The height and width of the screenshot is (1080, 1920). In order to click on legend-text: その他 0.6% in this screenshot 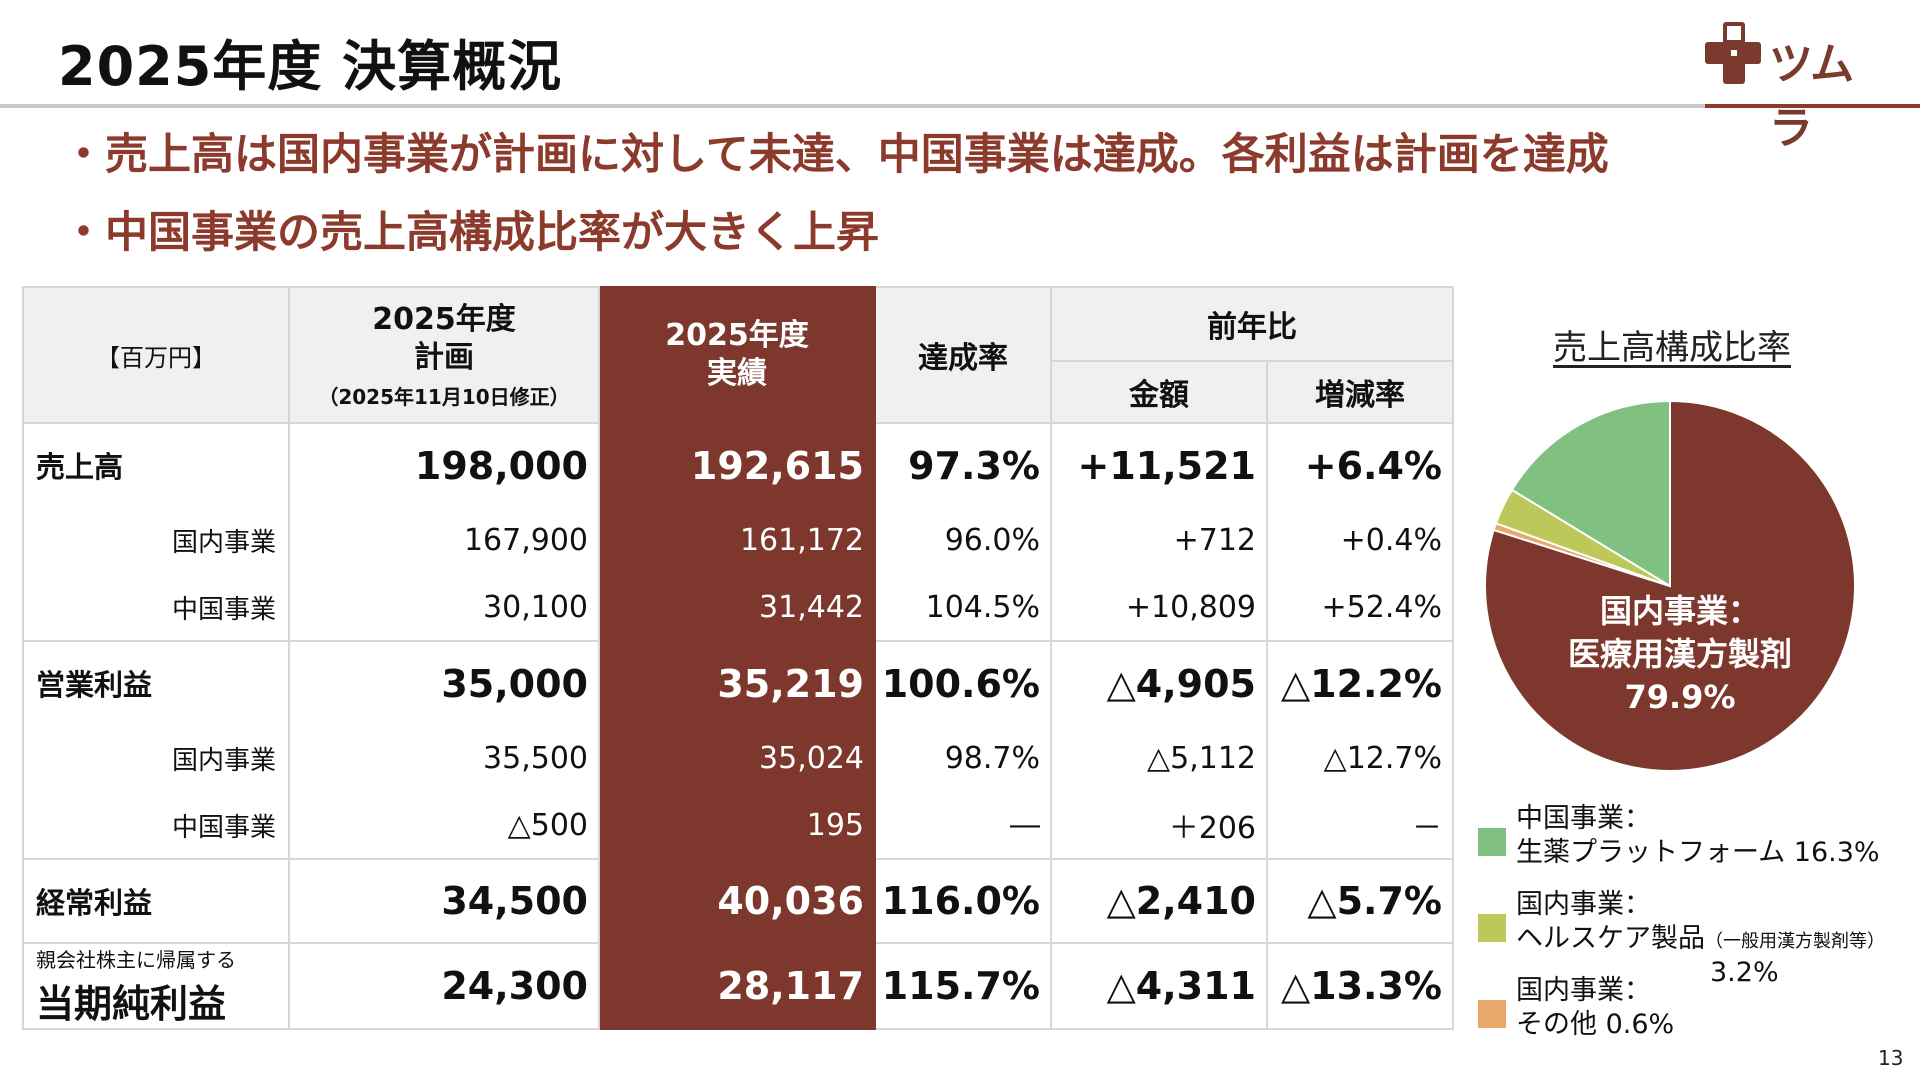, I will do `click(1595, 1024)`.